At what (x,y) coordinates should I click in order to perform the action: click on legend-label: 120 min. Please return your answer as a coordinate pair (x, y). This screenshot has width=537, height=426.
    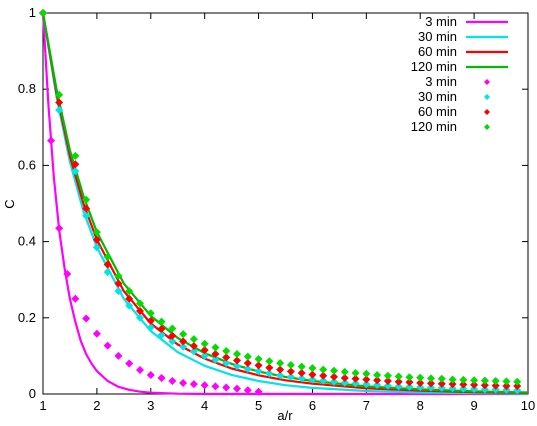
    Looking at the image, I should click on (434, 126).